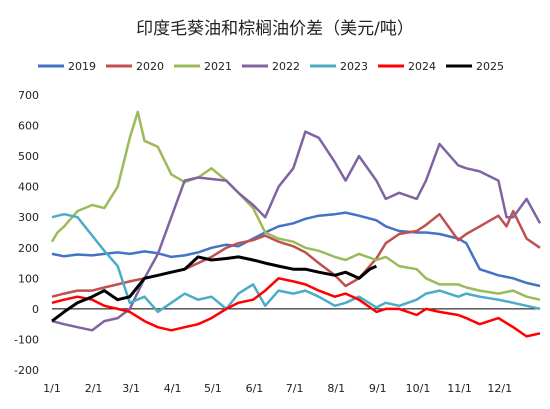 The width and height of the screenshot is (550, 409). I want to click on y-tick-label: 300, so click(28, 217).